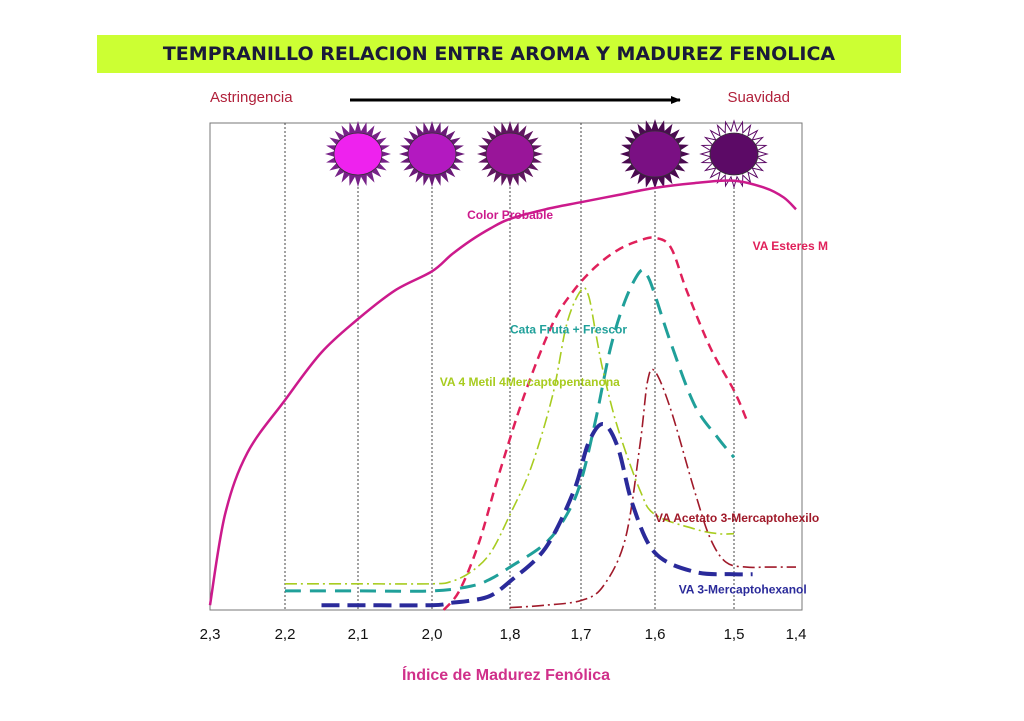 The width and height of the screenshot is (1024, 721). I want to click on color-swatches, so click(547, 154).